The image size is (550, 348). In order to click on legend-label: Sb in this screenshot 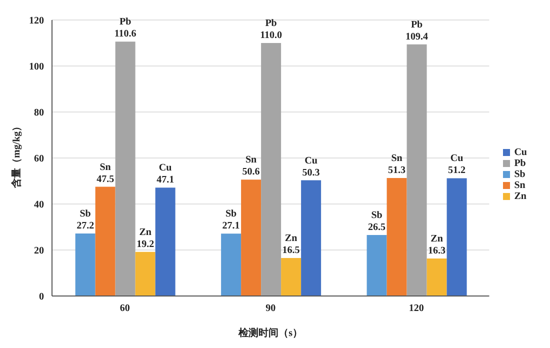, I will do `click(520, 174)`.